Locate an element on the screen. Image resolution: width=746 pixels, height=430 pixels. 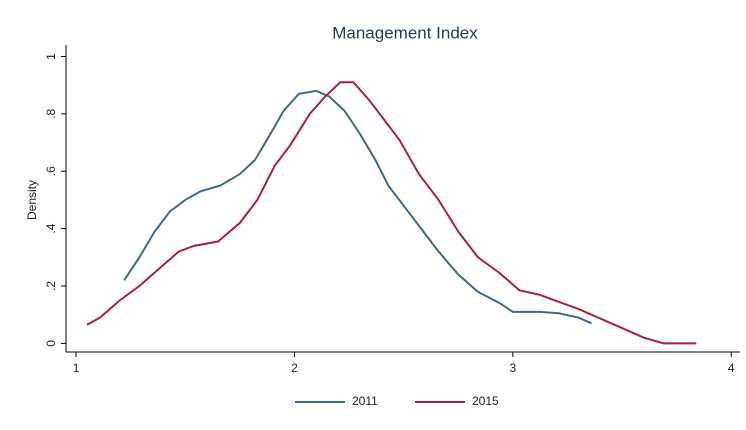
x-tick-label: 2 is located at coordinates (294, 368).